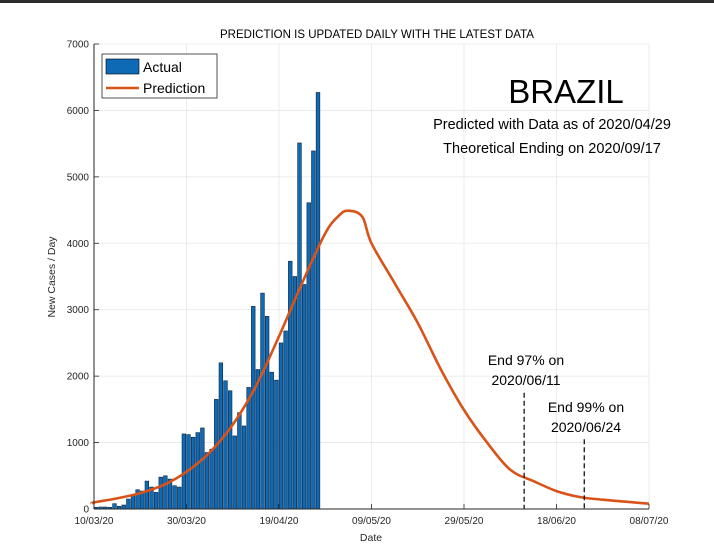  Describe the element at coordinates (649, 521) in the screenshot. I see `x-tick-label: 08/07/20` at that location.